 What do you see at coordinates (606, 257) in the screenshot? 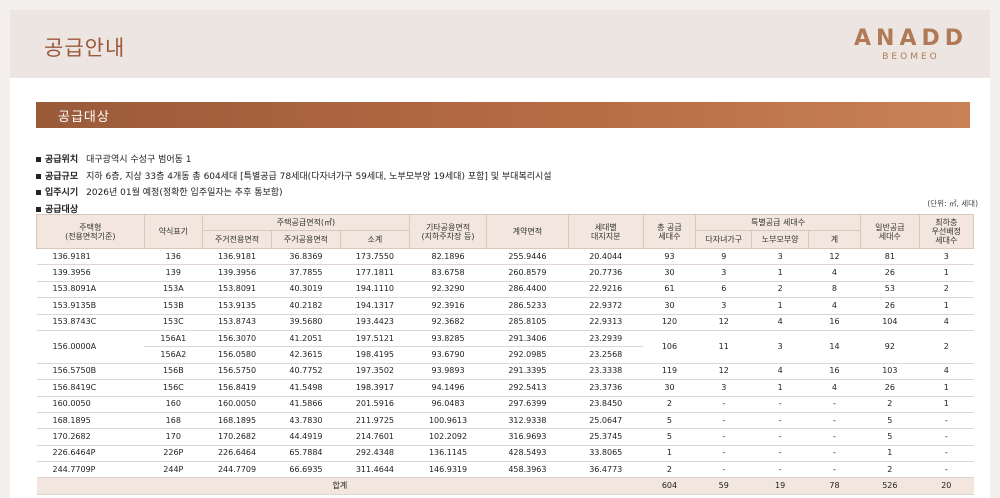
I see `table-cell: 20.4044` at bounding box center [606, 257].